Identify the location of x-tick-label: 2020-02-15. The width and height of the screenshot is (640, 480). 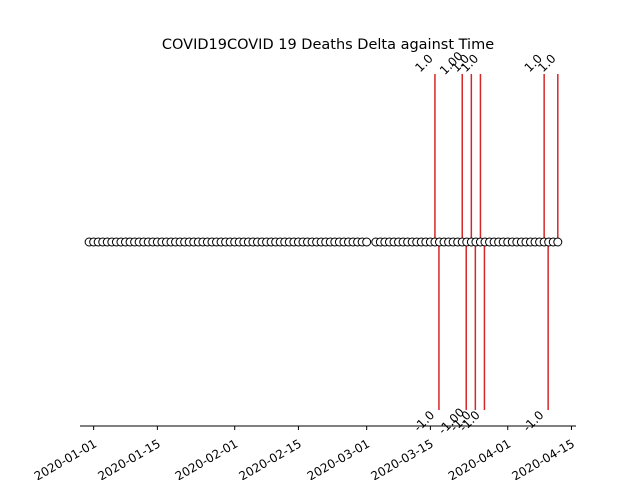
(270, 458).